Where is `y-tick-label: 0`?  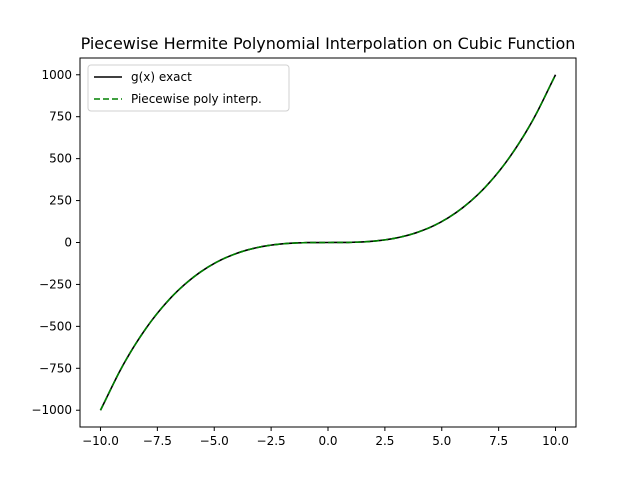 y-tick-label: 0 is located at coordinates (68, 243).